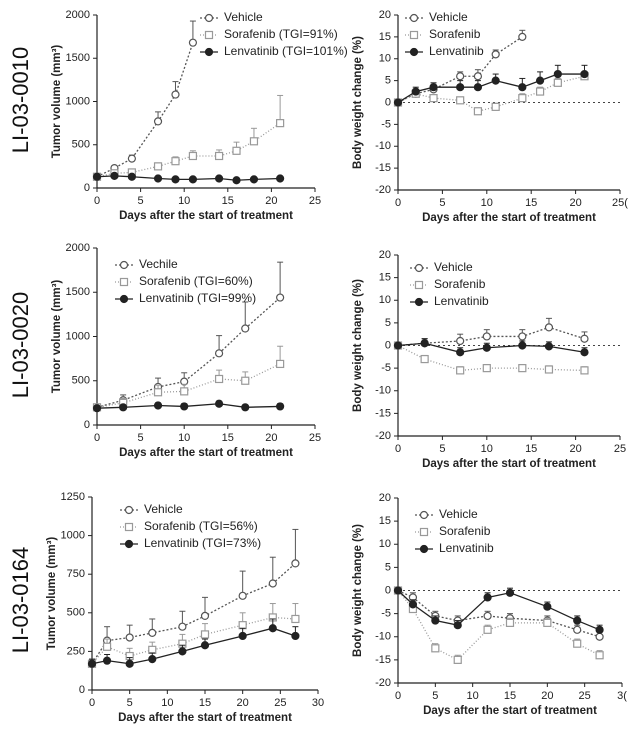 This screenshot has width=640, height=735. What do you see at coordinates (383, 660) in the screenshot?
I see `y-tick-label: -15` at bounding box center [383, 660].